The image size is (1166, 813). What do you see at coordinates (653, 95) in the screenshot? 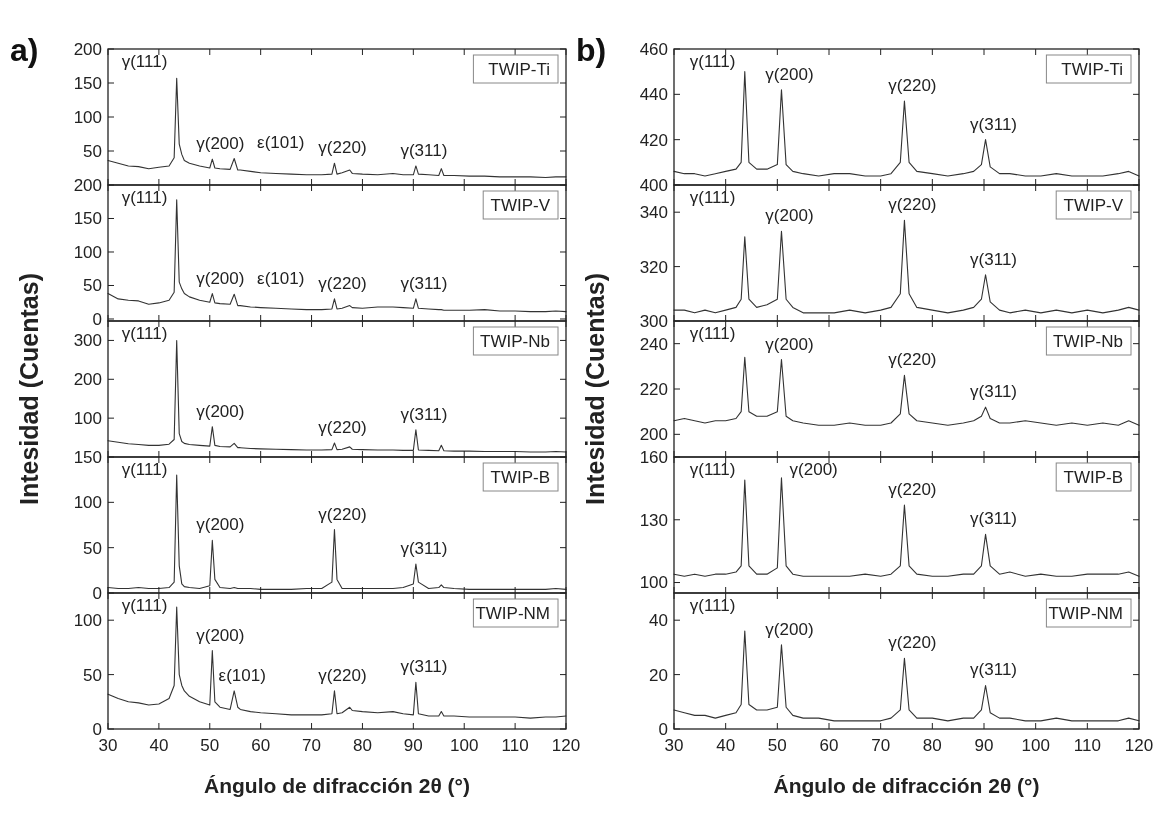
I see `y-tick-label: 440` at bounding box center [653, 95].